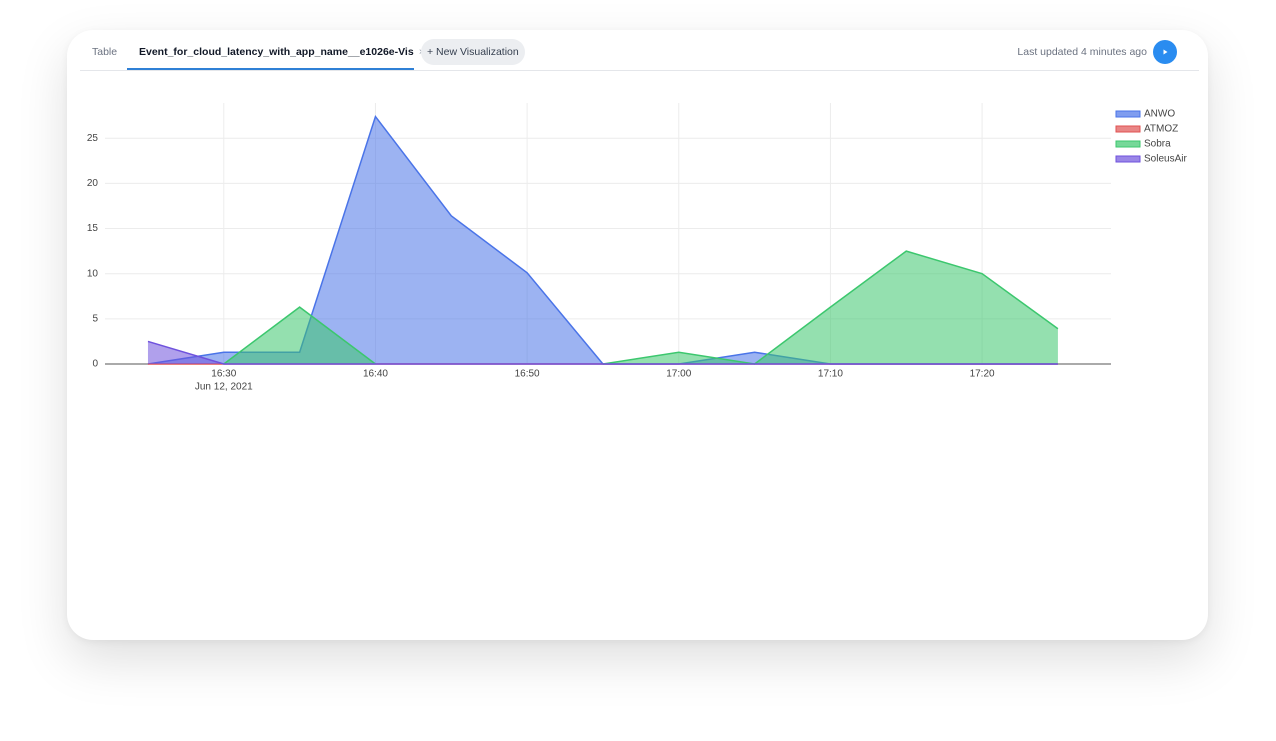 The height and width of the screenshot is (741, 1276). I want to click on legend-label: ANWO, so click(1159, 114).